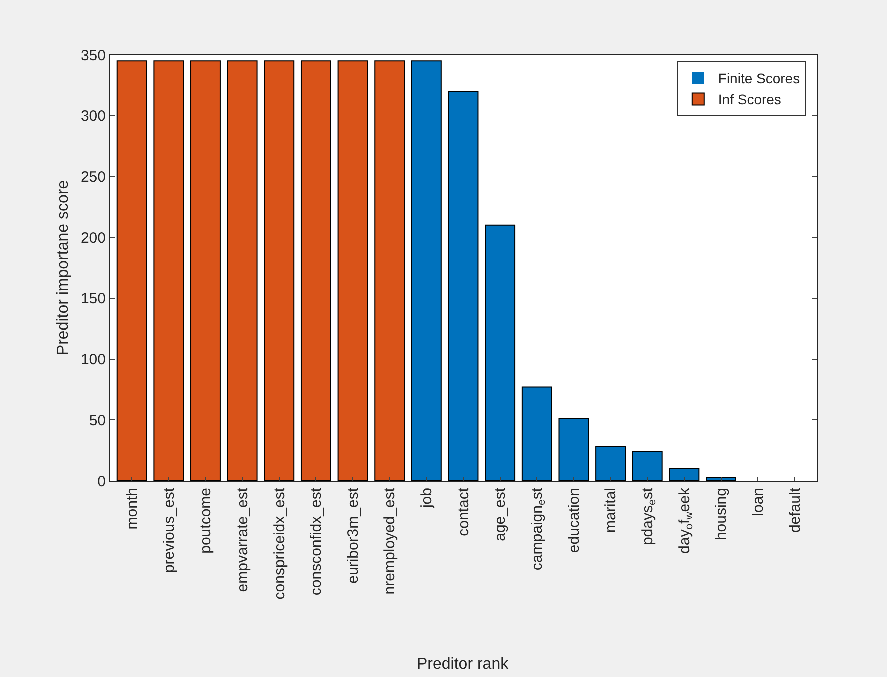 This screenshot has width=887, height=677. I want to click on y-tick-label: 200, so click(93, 238).